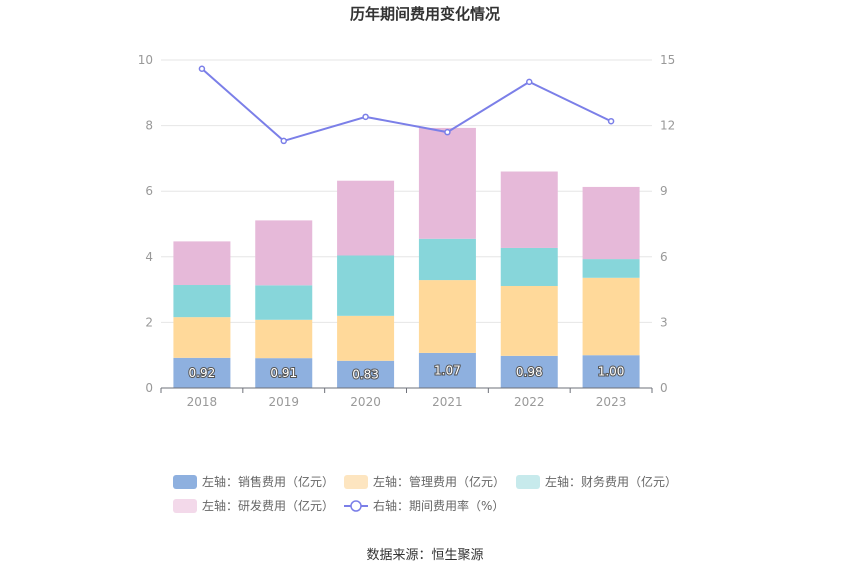  I want to click on legend-item: 左轴：研发费用（亿元）, so click(253, 505).